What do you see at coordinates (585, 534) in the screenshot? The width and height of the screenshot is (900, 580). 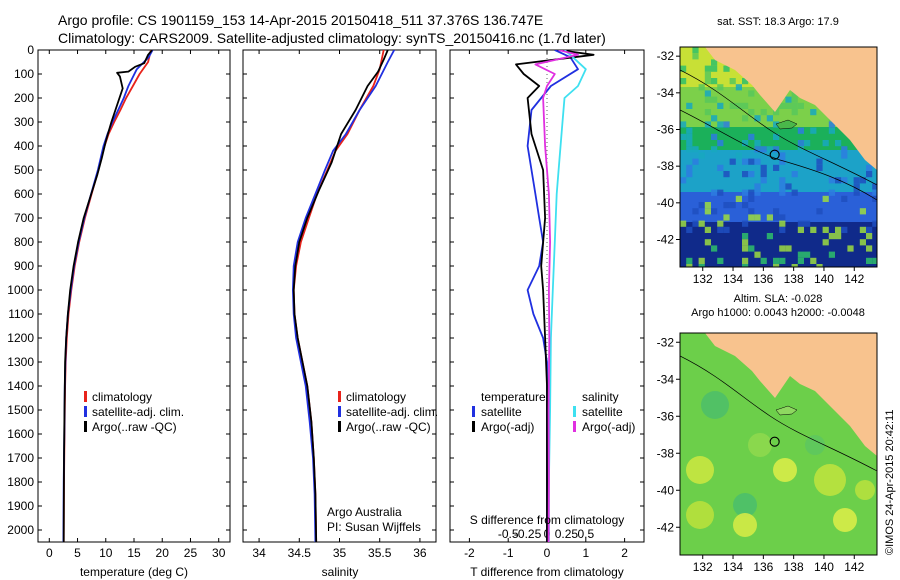 I see `x-tick-label-top: 0.5` at bounding box center [585, 534].